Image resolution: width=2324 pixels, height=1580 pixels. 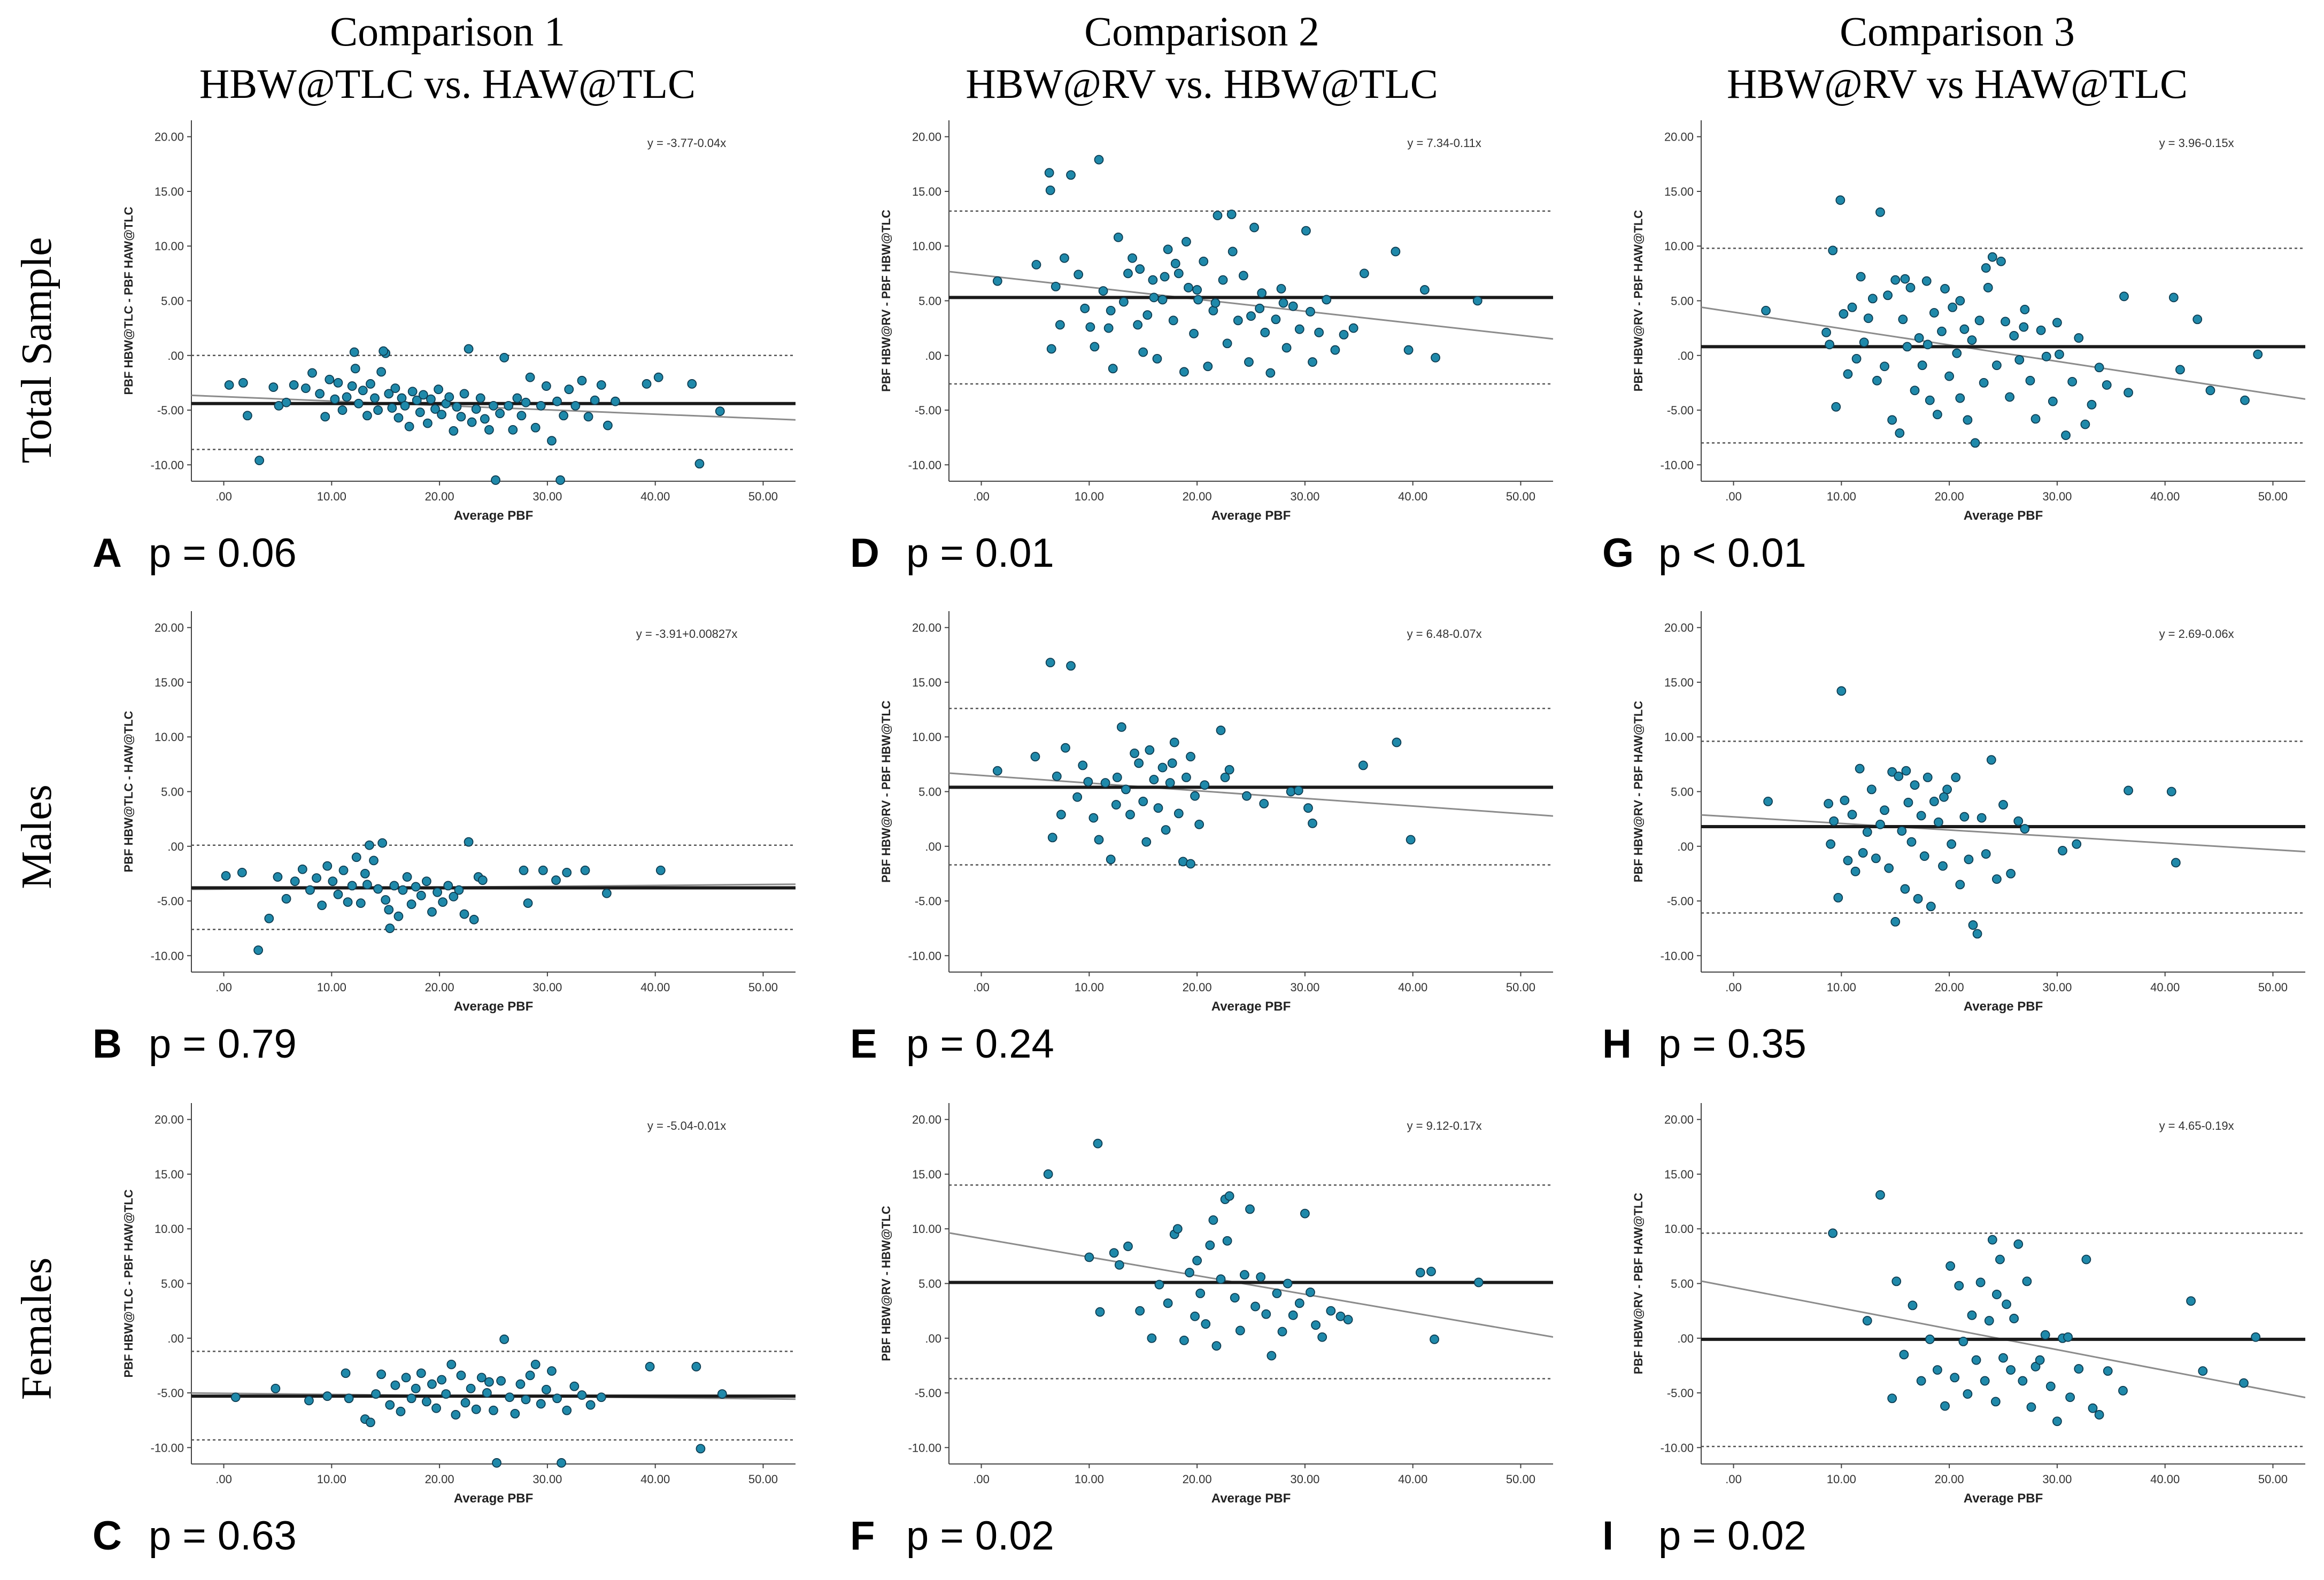 What do you see at coordinates (1617, 1044) in the screenshot?
I see `panel-h-letter: H` at bounding box center [1617, 1044].